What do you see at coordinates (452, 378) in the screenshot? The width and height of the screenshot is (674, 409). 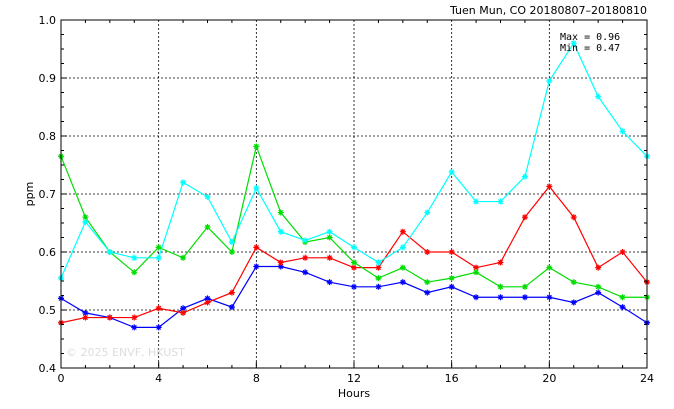 I see `x-tick-label: 16` at bounding box center [452, 378].